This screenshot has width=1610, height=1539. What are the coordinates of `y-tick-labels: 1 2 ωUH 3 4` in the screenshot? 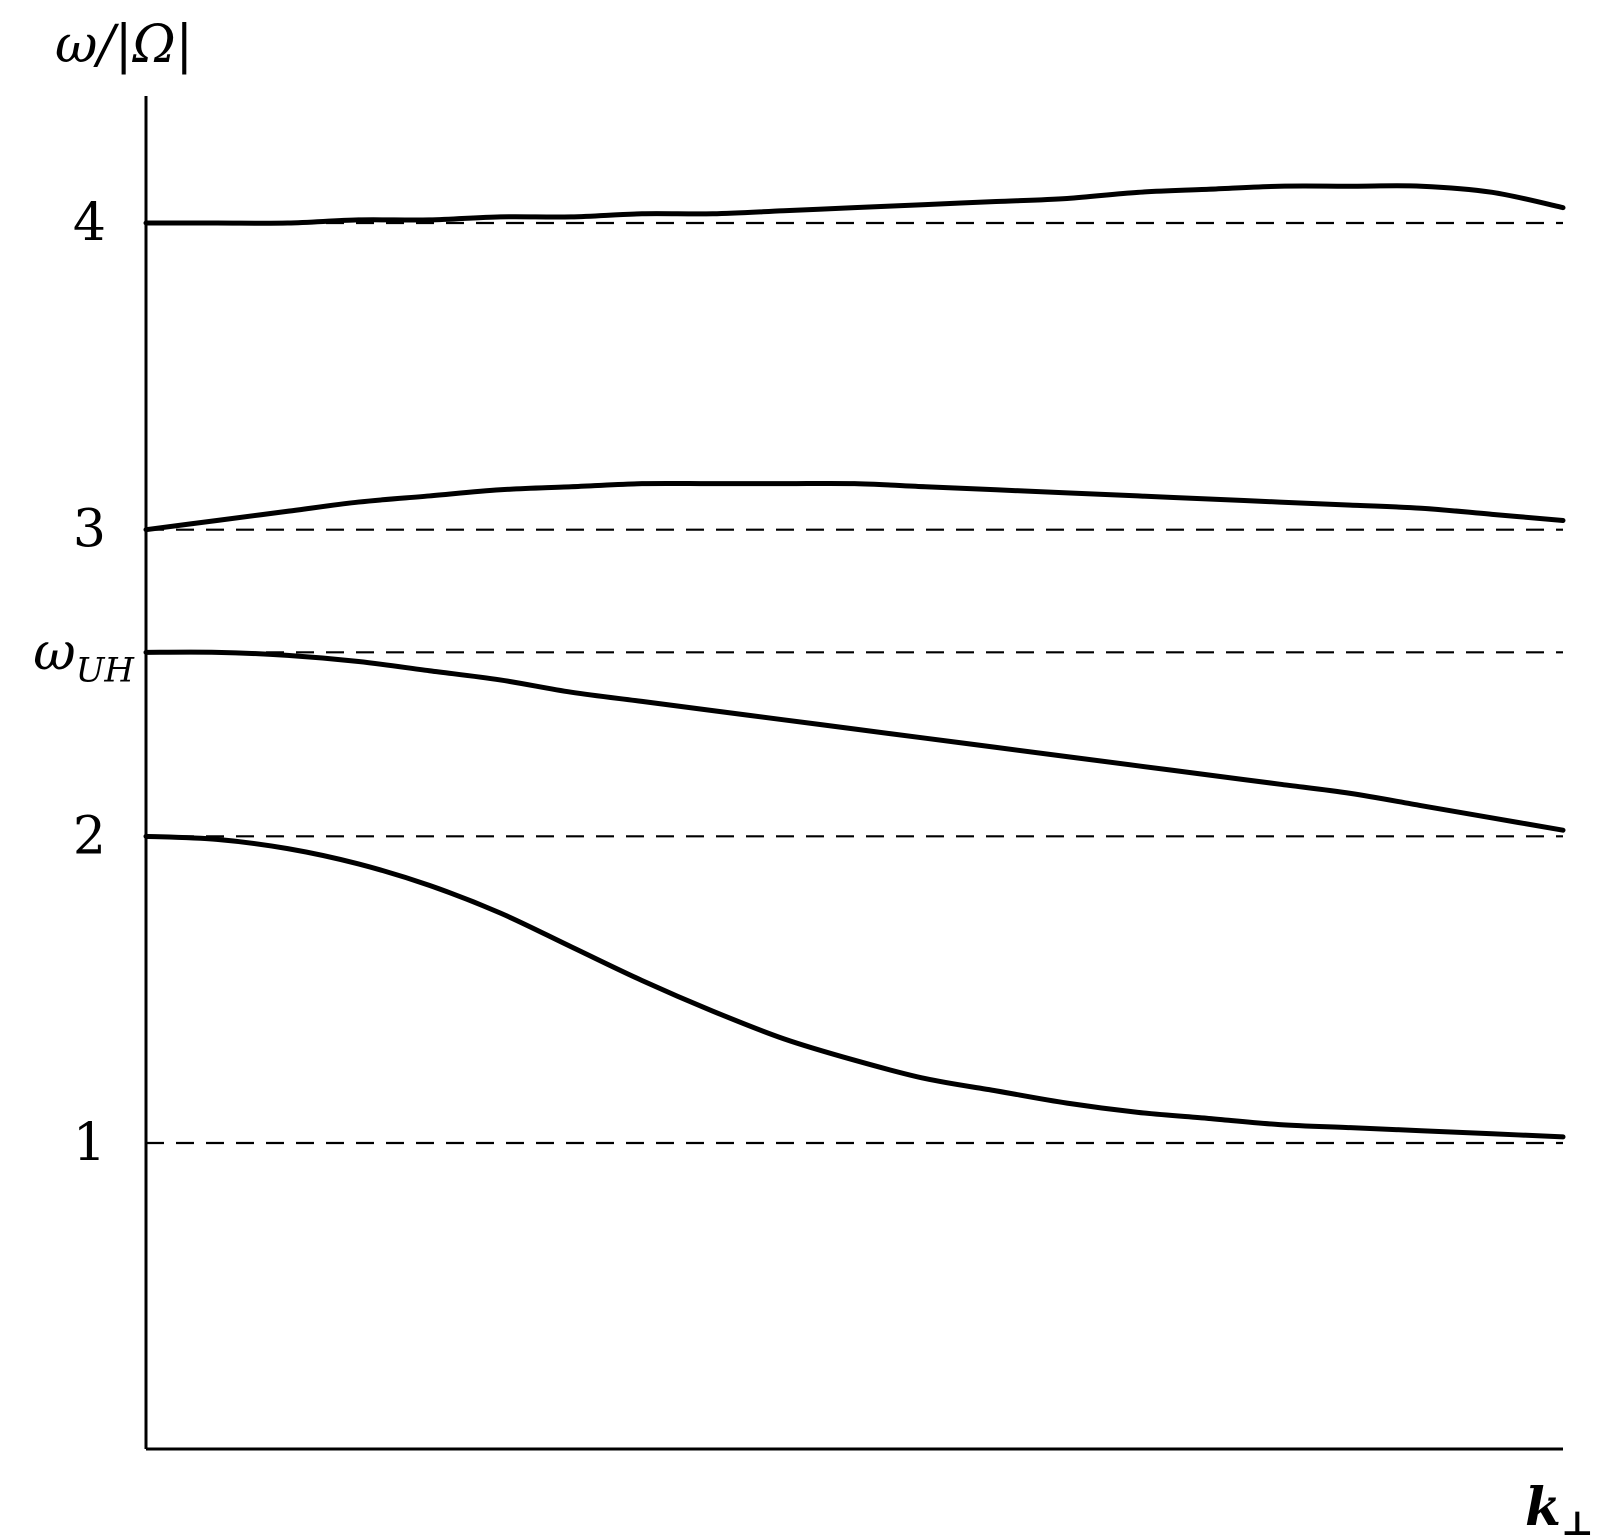 It's located at (84, 683).